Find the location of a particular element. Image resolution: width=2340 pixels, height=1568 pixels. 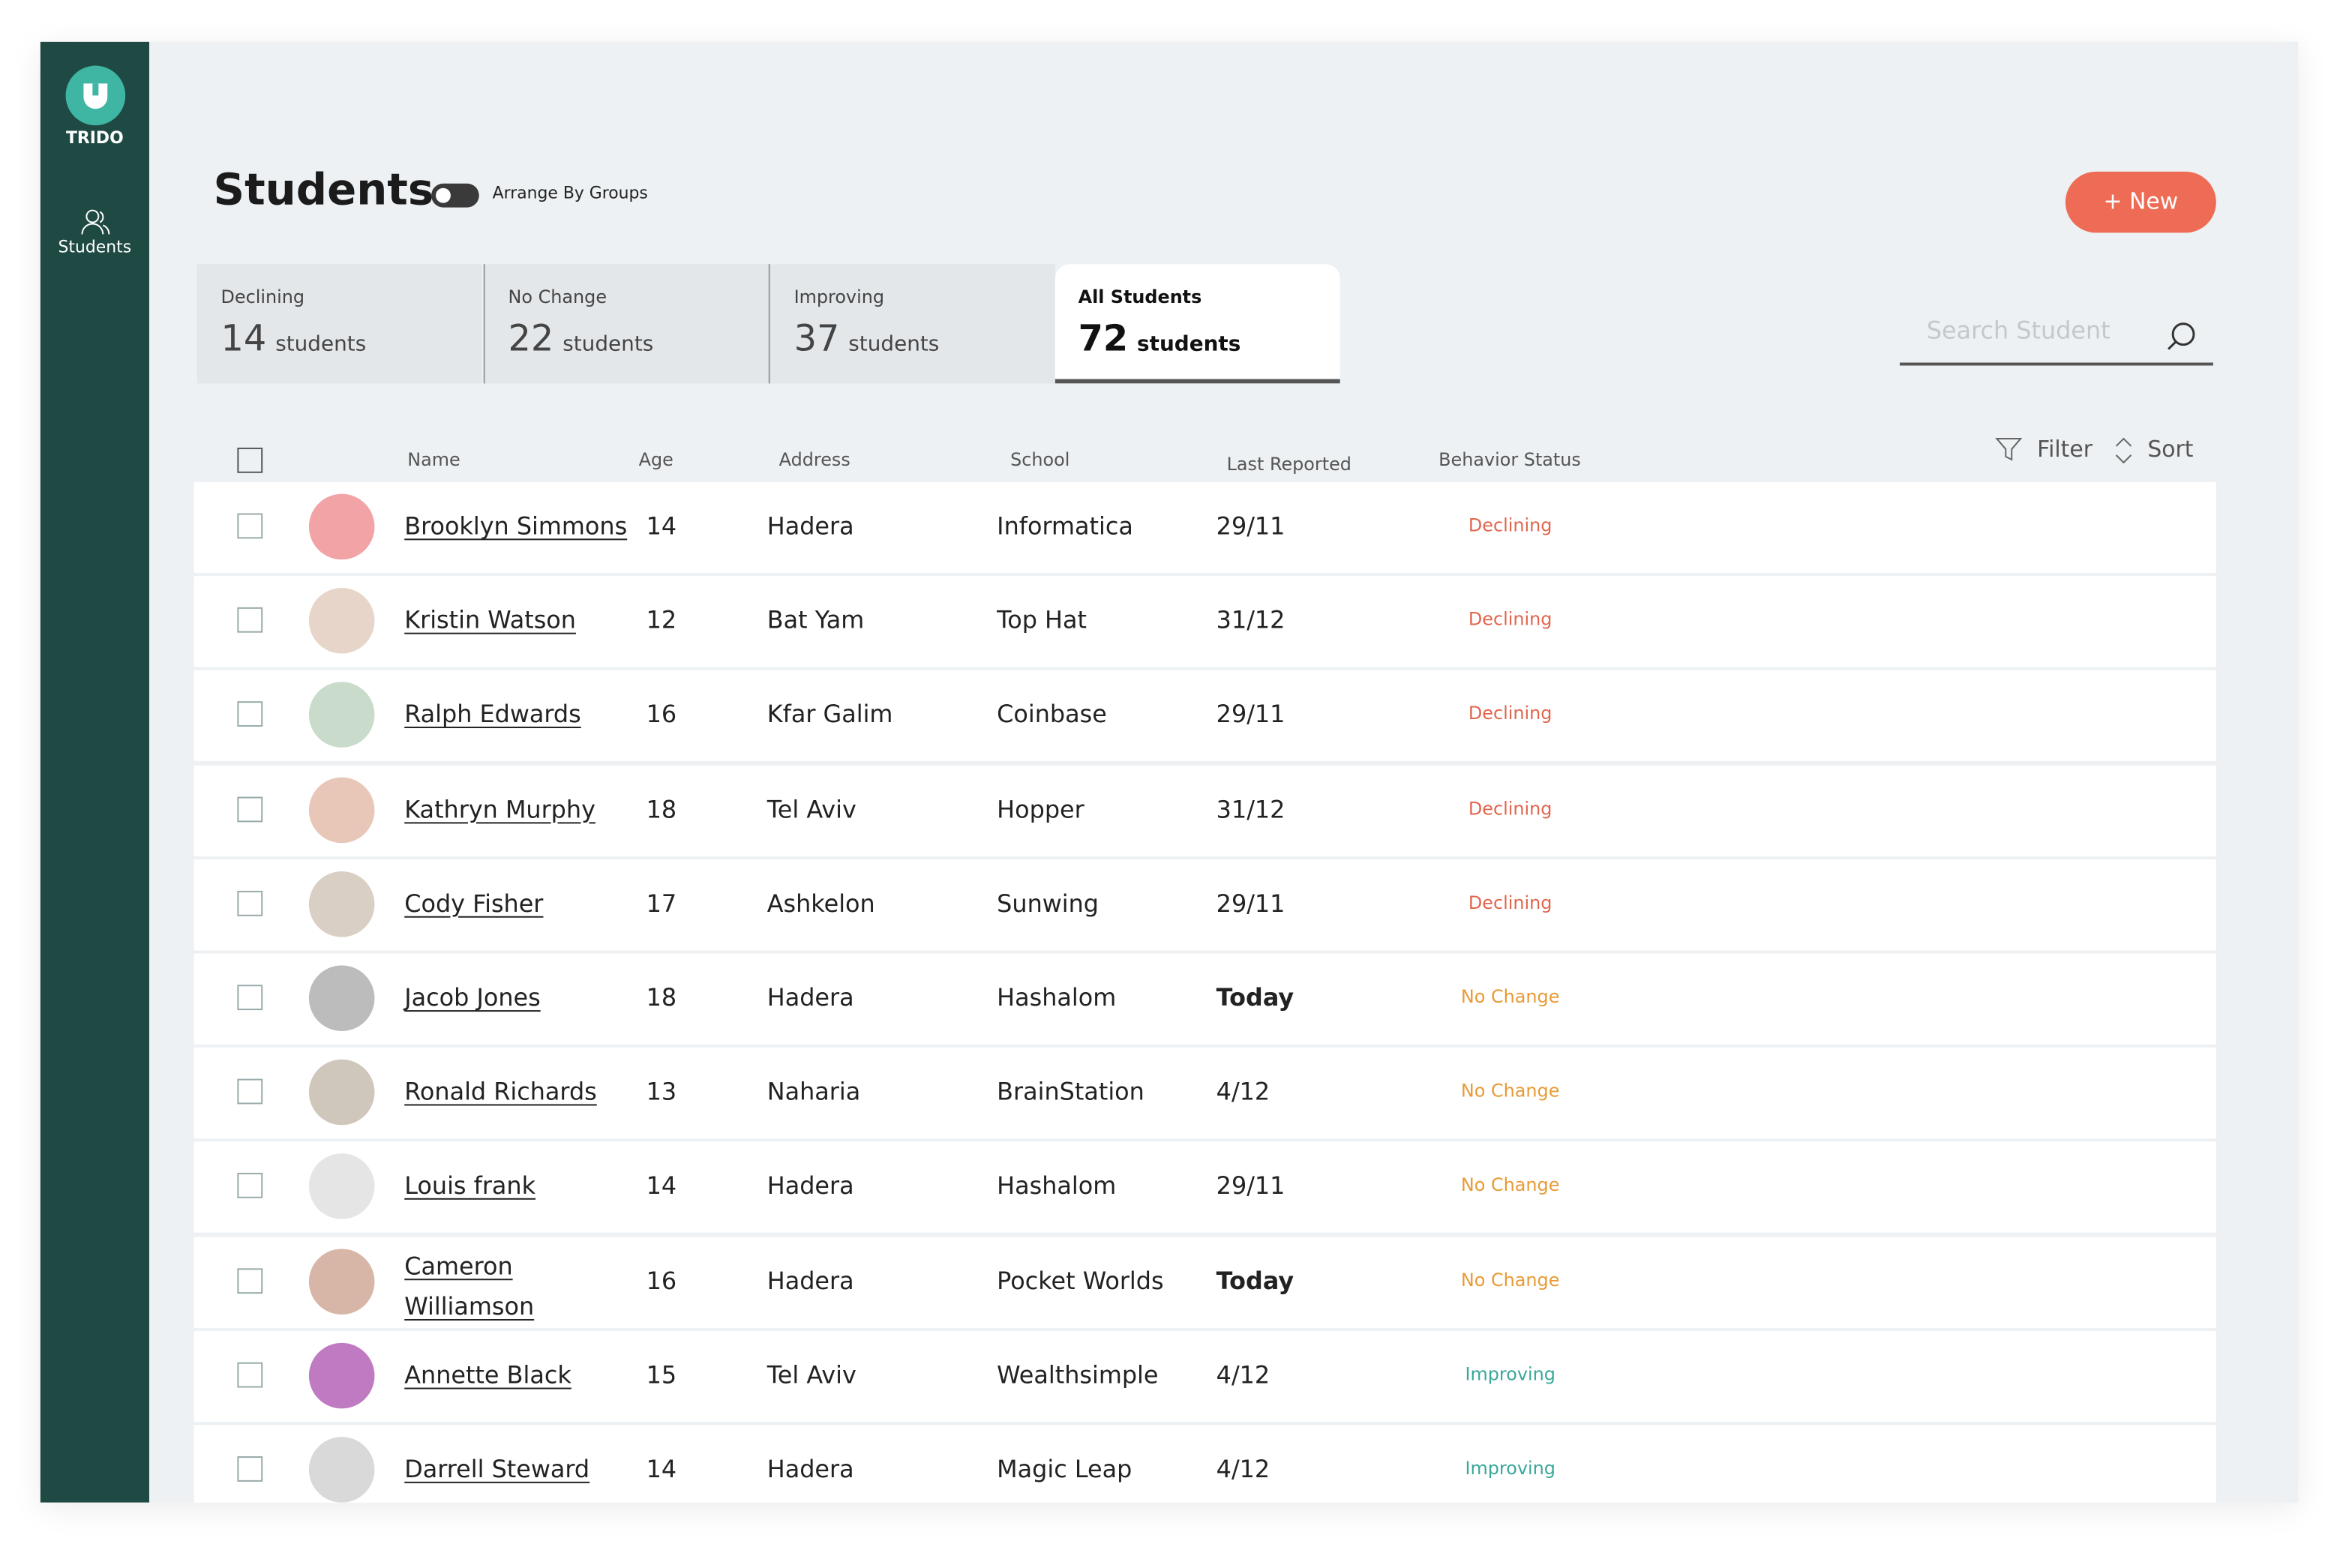

toggle is located at coordinates (455, 195).